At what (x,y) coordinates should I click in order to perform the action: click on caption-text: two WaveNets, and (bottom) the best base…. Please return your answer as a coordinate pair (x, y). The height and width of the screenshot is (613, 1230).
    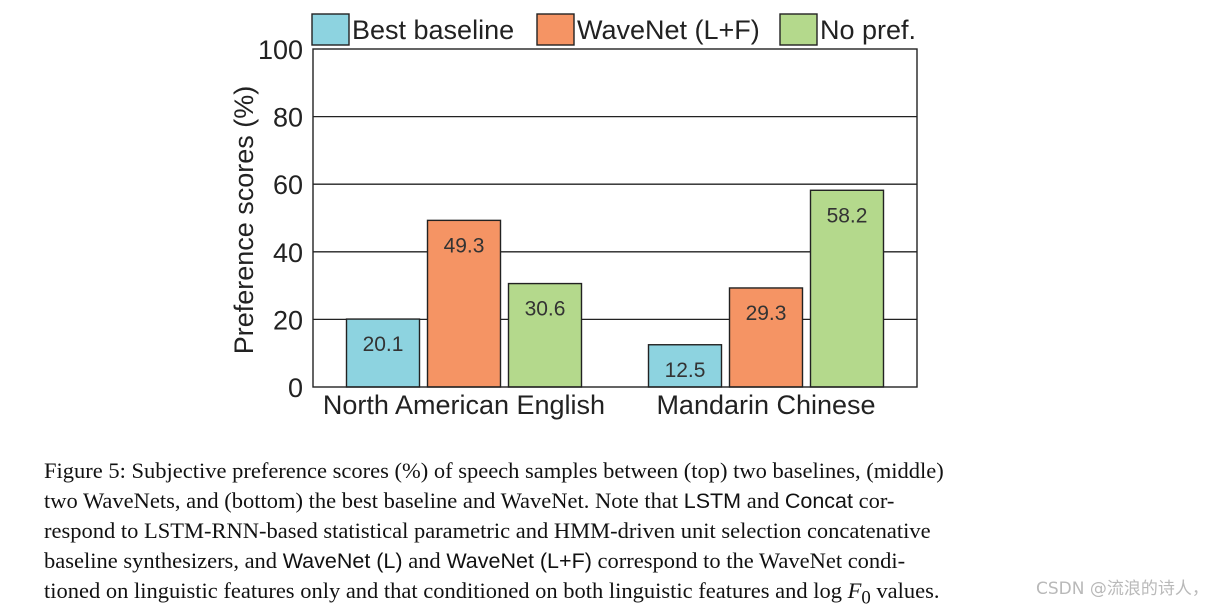
    Looking at the image, I should click on (364, 500).